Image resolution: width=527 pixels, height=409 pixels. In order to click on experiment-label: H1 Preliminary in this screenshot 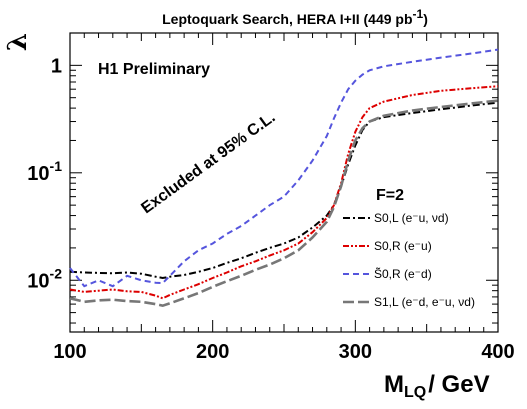, I will do `click(154, 69)`.